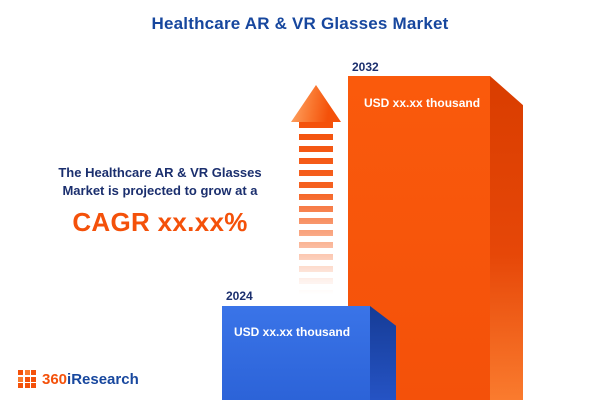 The image size is (600, 400). I want to click on cagr-value: CAGR xx.xx%, so click(160, 222).